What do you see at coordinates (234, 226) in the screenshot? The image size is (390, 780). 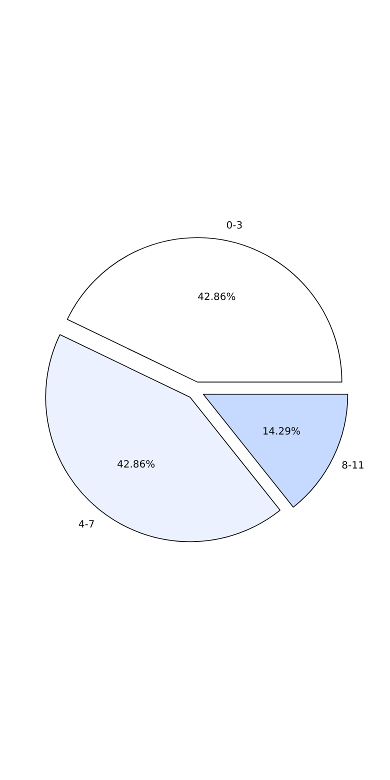 I see `slice-label: 0-3` at bounding box center [234, 226].